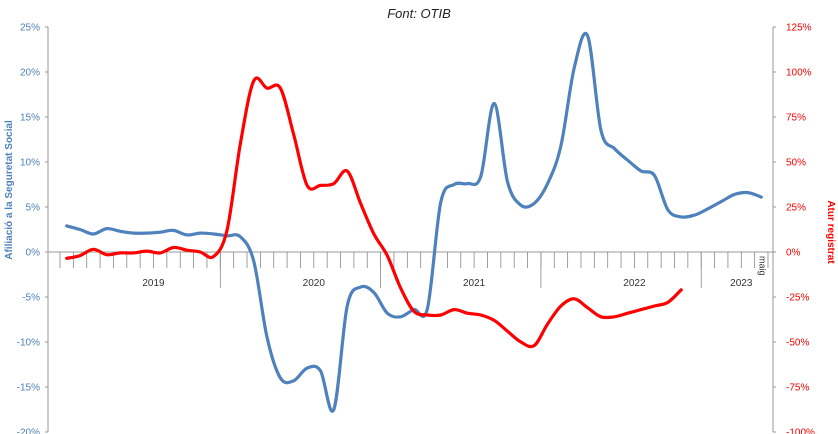  I want to click on left-tick-label: 0%, so click(33, 253).